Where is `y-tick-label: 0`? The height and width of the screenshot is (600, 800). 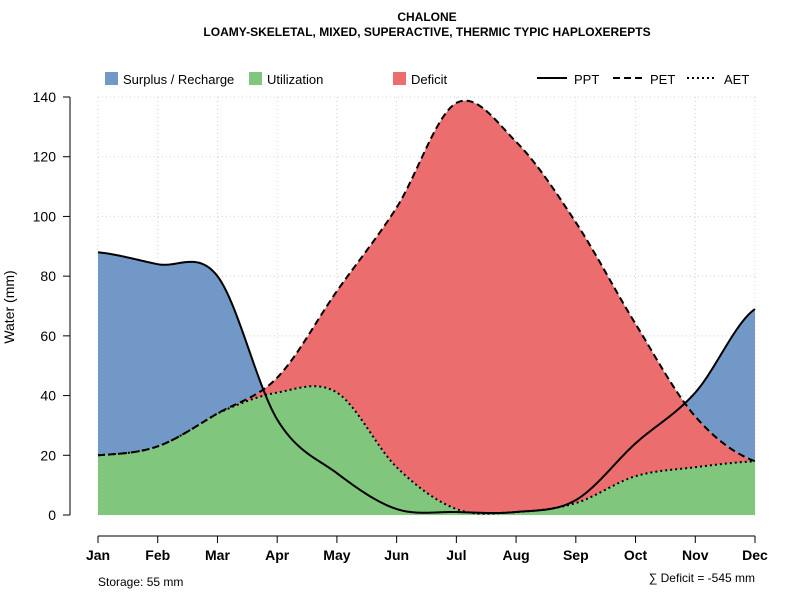 y-tick-label: 0 is located at coordinates (52, 515).